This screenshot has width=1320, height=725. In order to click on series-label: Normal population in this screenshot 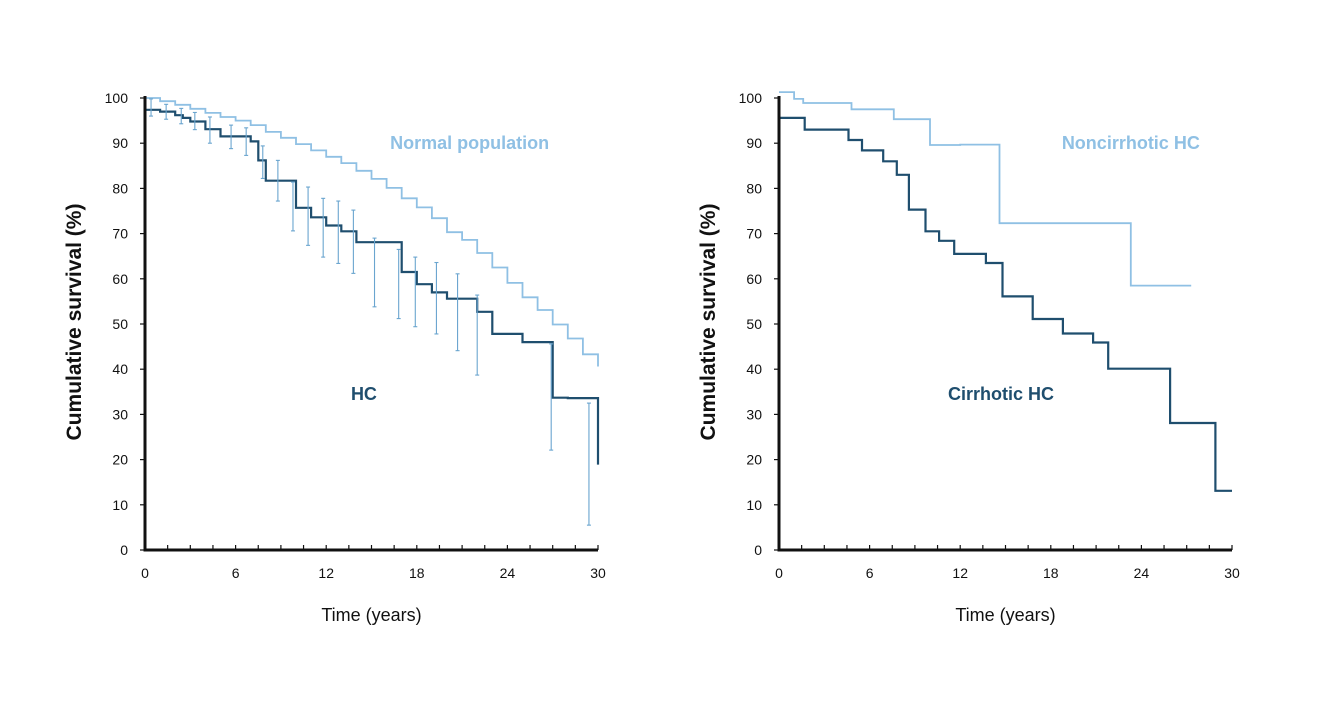, I will do `click(469, 143)`.